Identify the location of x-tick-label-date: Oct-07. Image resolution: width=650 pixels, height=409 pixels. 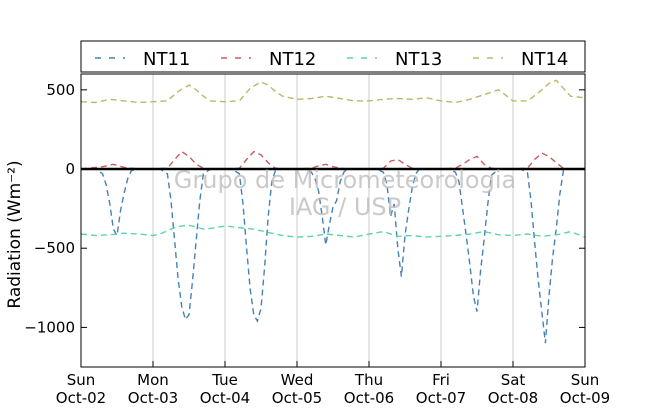
(441, 398).